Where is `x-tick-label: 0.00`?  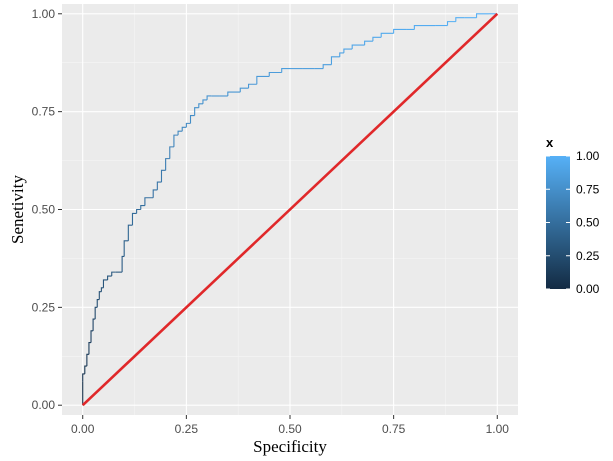 x-tick-label: 0.00 is located at coordinates (83, 429).